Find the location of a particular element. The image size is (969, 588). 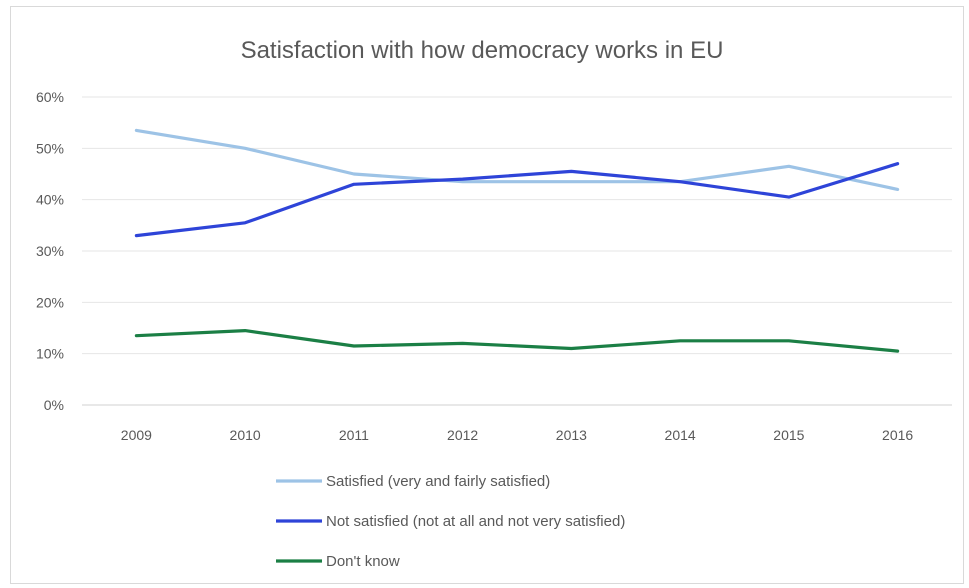

x-tick-label: 2016 is located at coordinates (897, 435).